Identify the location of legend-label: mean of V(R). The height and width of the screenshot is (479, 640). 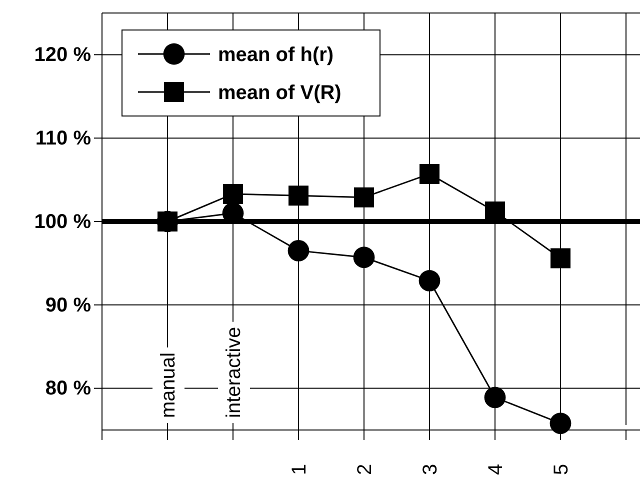
(280, 93).